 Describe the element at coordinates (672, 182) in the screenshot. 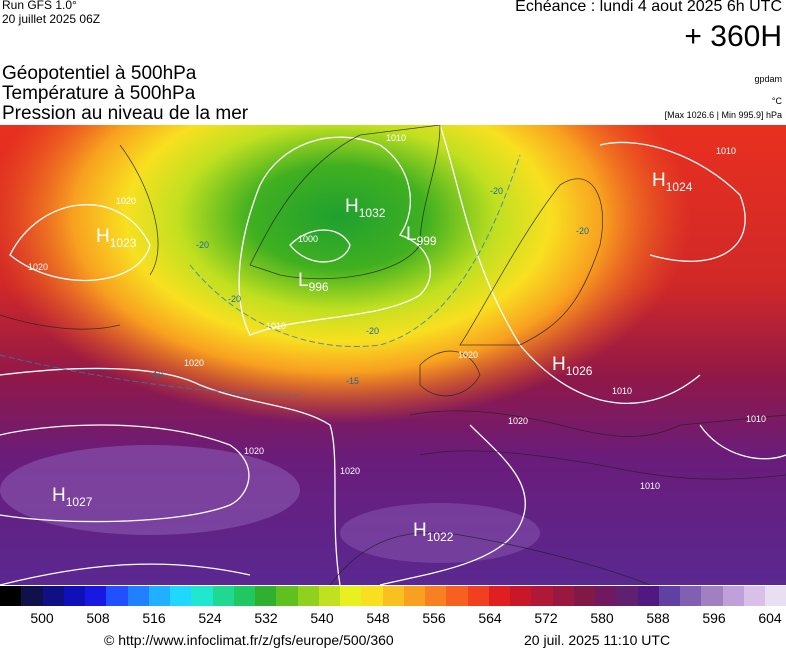

I see `high-pressure-marker: H1024` at that location.